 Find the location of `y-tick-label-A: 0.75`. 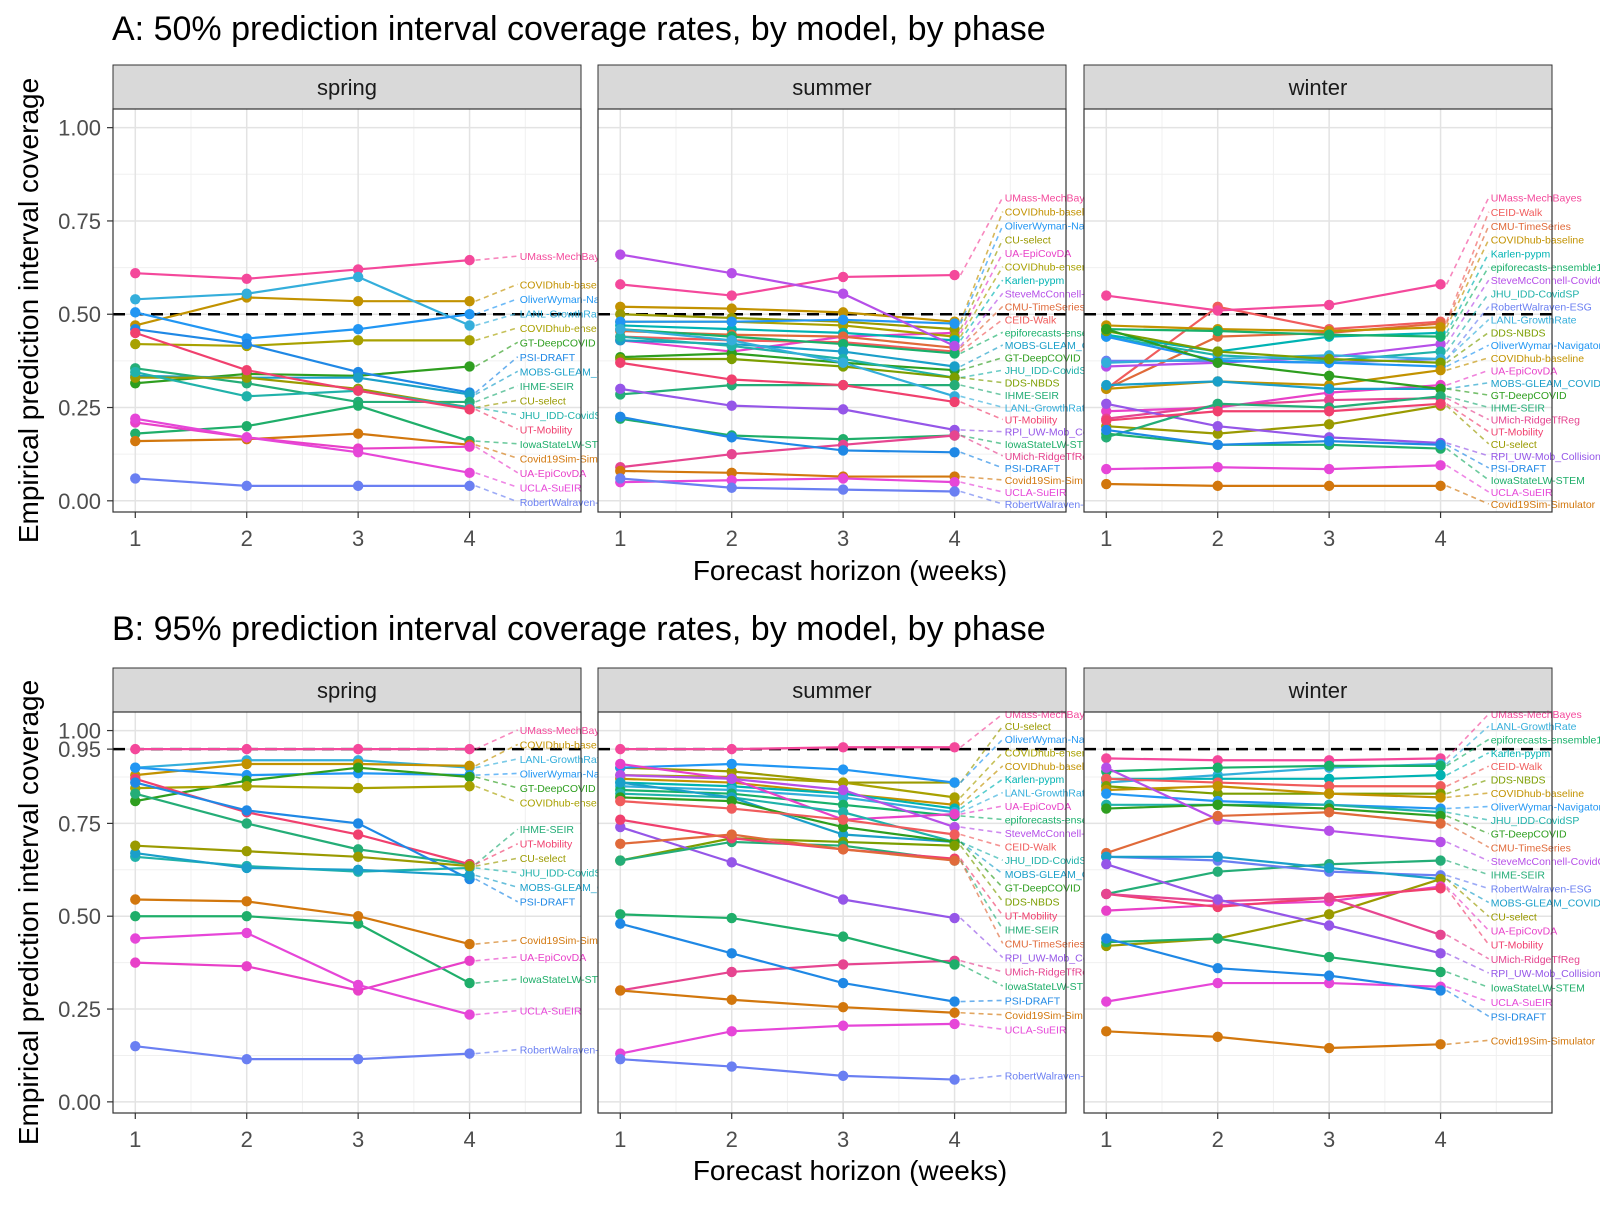

y-tick-label-A: 0.75 is located at coordinates (79, 221).